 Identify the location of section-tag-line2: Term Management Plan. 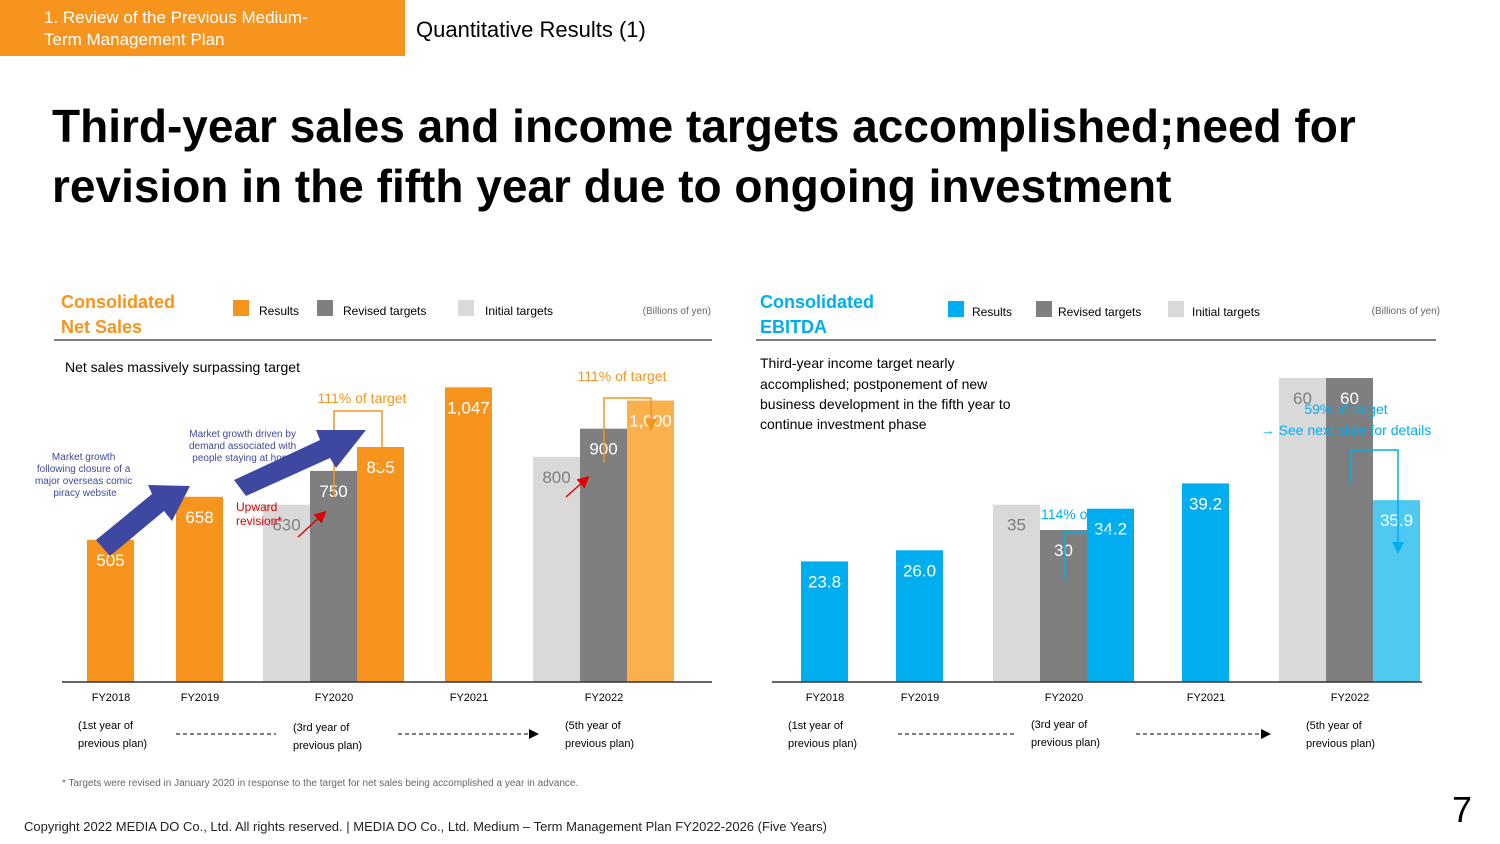
(134, 39).